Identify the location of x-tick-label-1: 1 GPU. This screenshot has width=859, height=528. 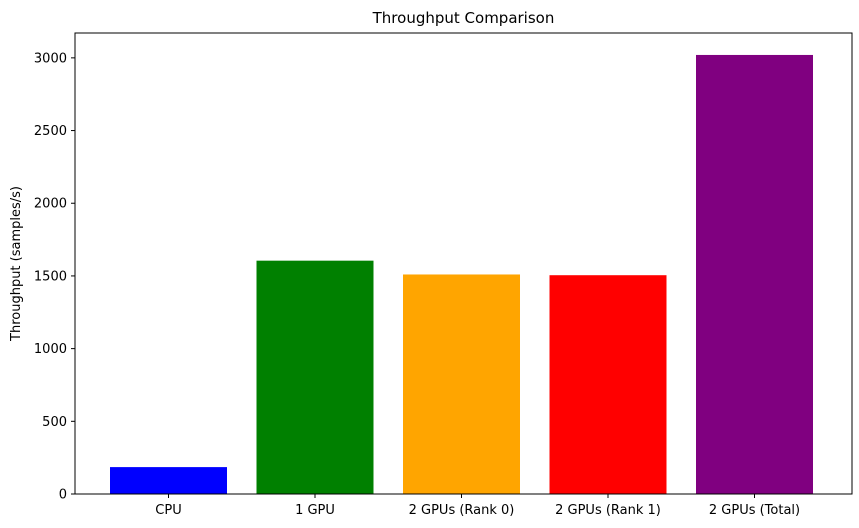
(315, 510).